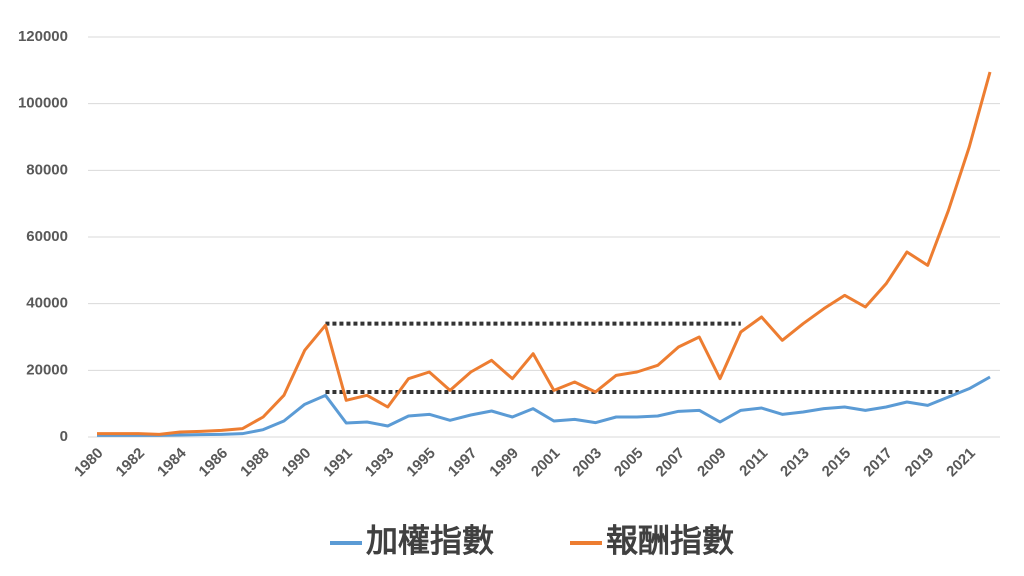 The image size is (1024, 576). What do you see at coordinates (47, 236) in the screenshot?
I see `y-tick-label: 60000` at bounding box center [47, 236].